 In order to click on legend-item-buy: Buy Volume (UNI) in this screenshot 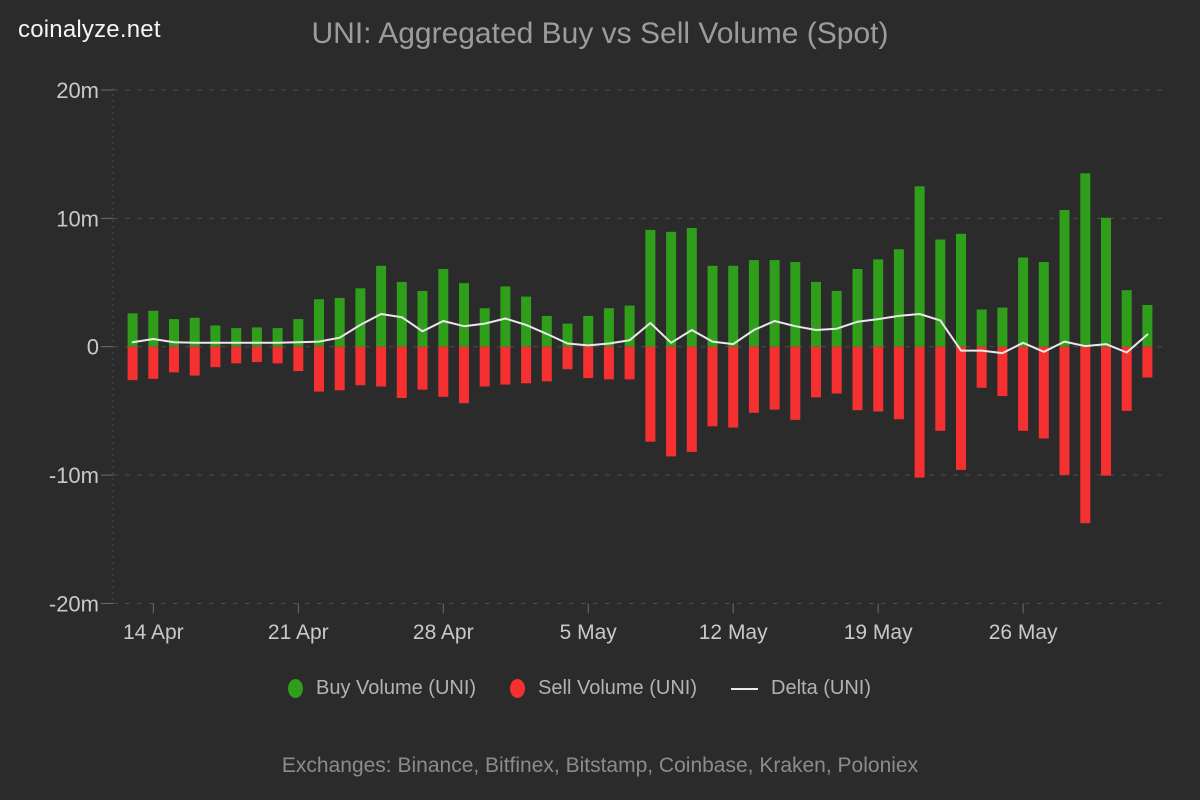, I will do `click(382, 688)`.